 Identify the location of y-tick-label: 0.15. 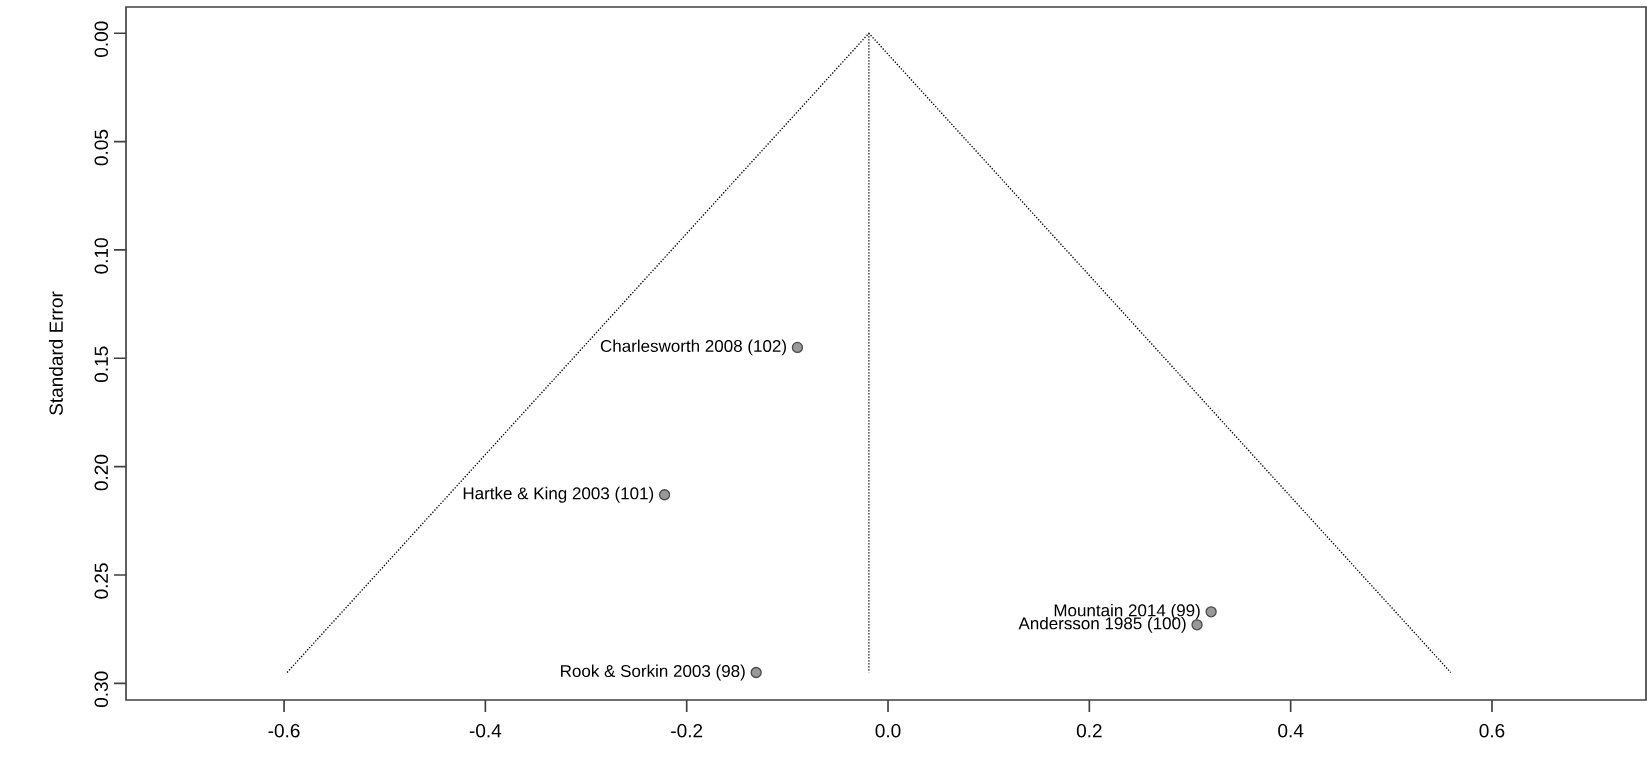
(101, 364).